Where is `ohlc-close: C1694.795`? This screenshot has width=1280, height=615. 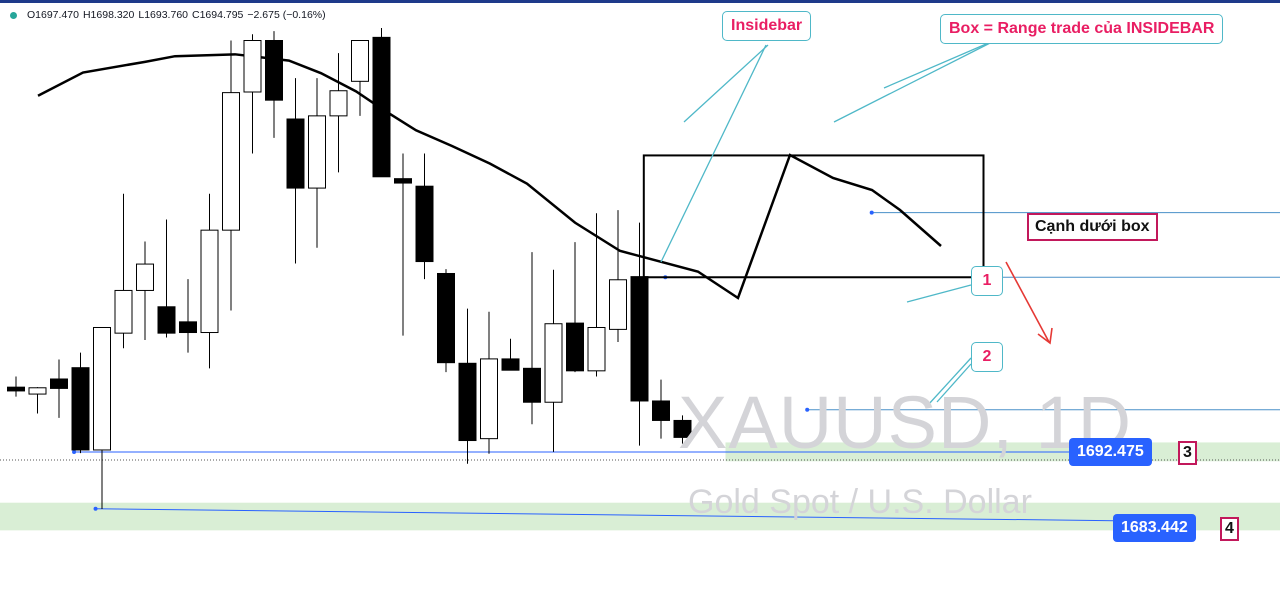
ohlc-close: C1694.795 is located at coordinates (218, 15).